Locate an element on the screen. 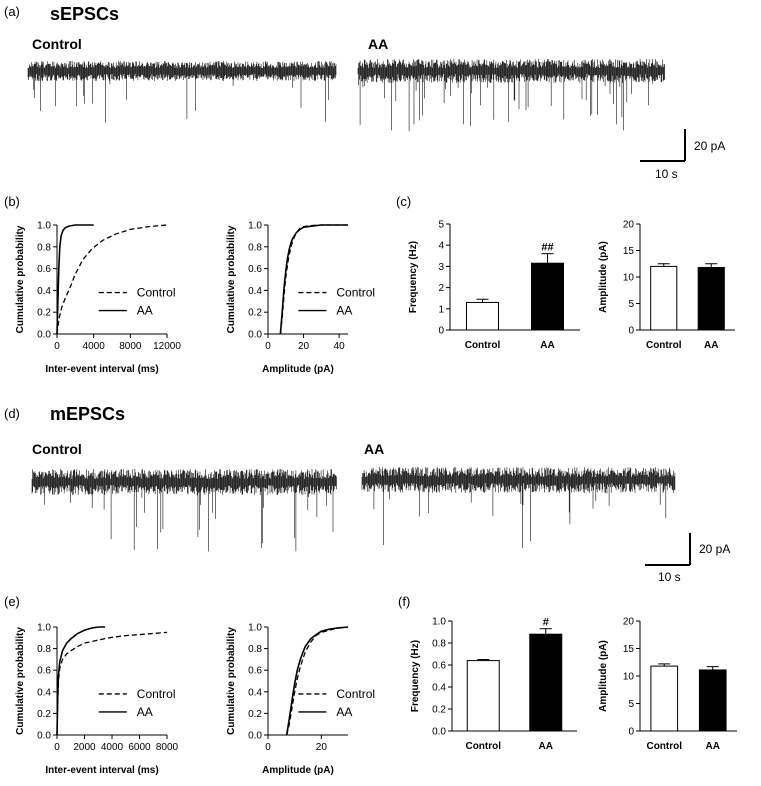 This screenshot has height=786, width=761. scale-bar-a: 20 pA 10 s is located at coordinates (682, 155).